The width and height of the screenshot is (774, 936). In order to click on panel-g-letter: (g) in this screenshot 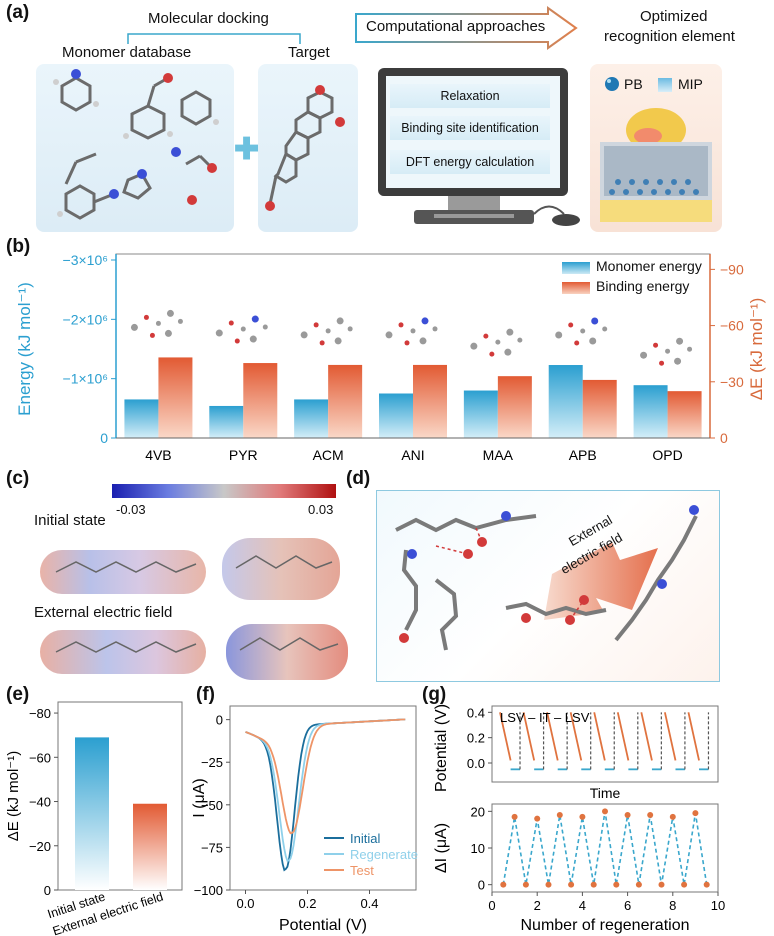, I will do `click(434, 694)`.